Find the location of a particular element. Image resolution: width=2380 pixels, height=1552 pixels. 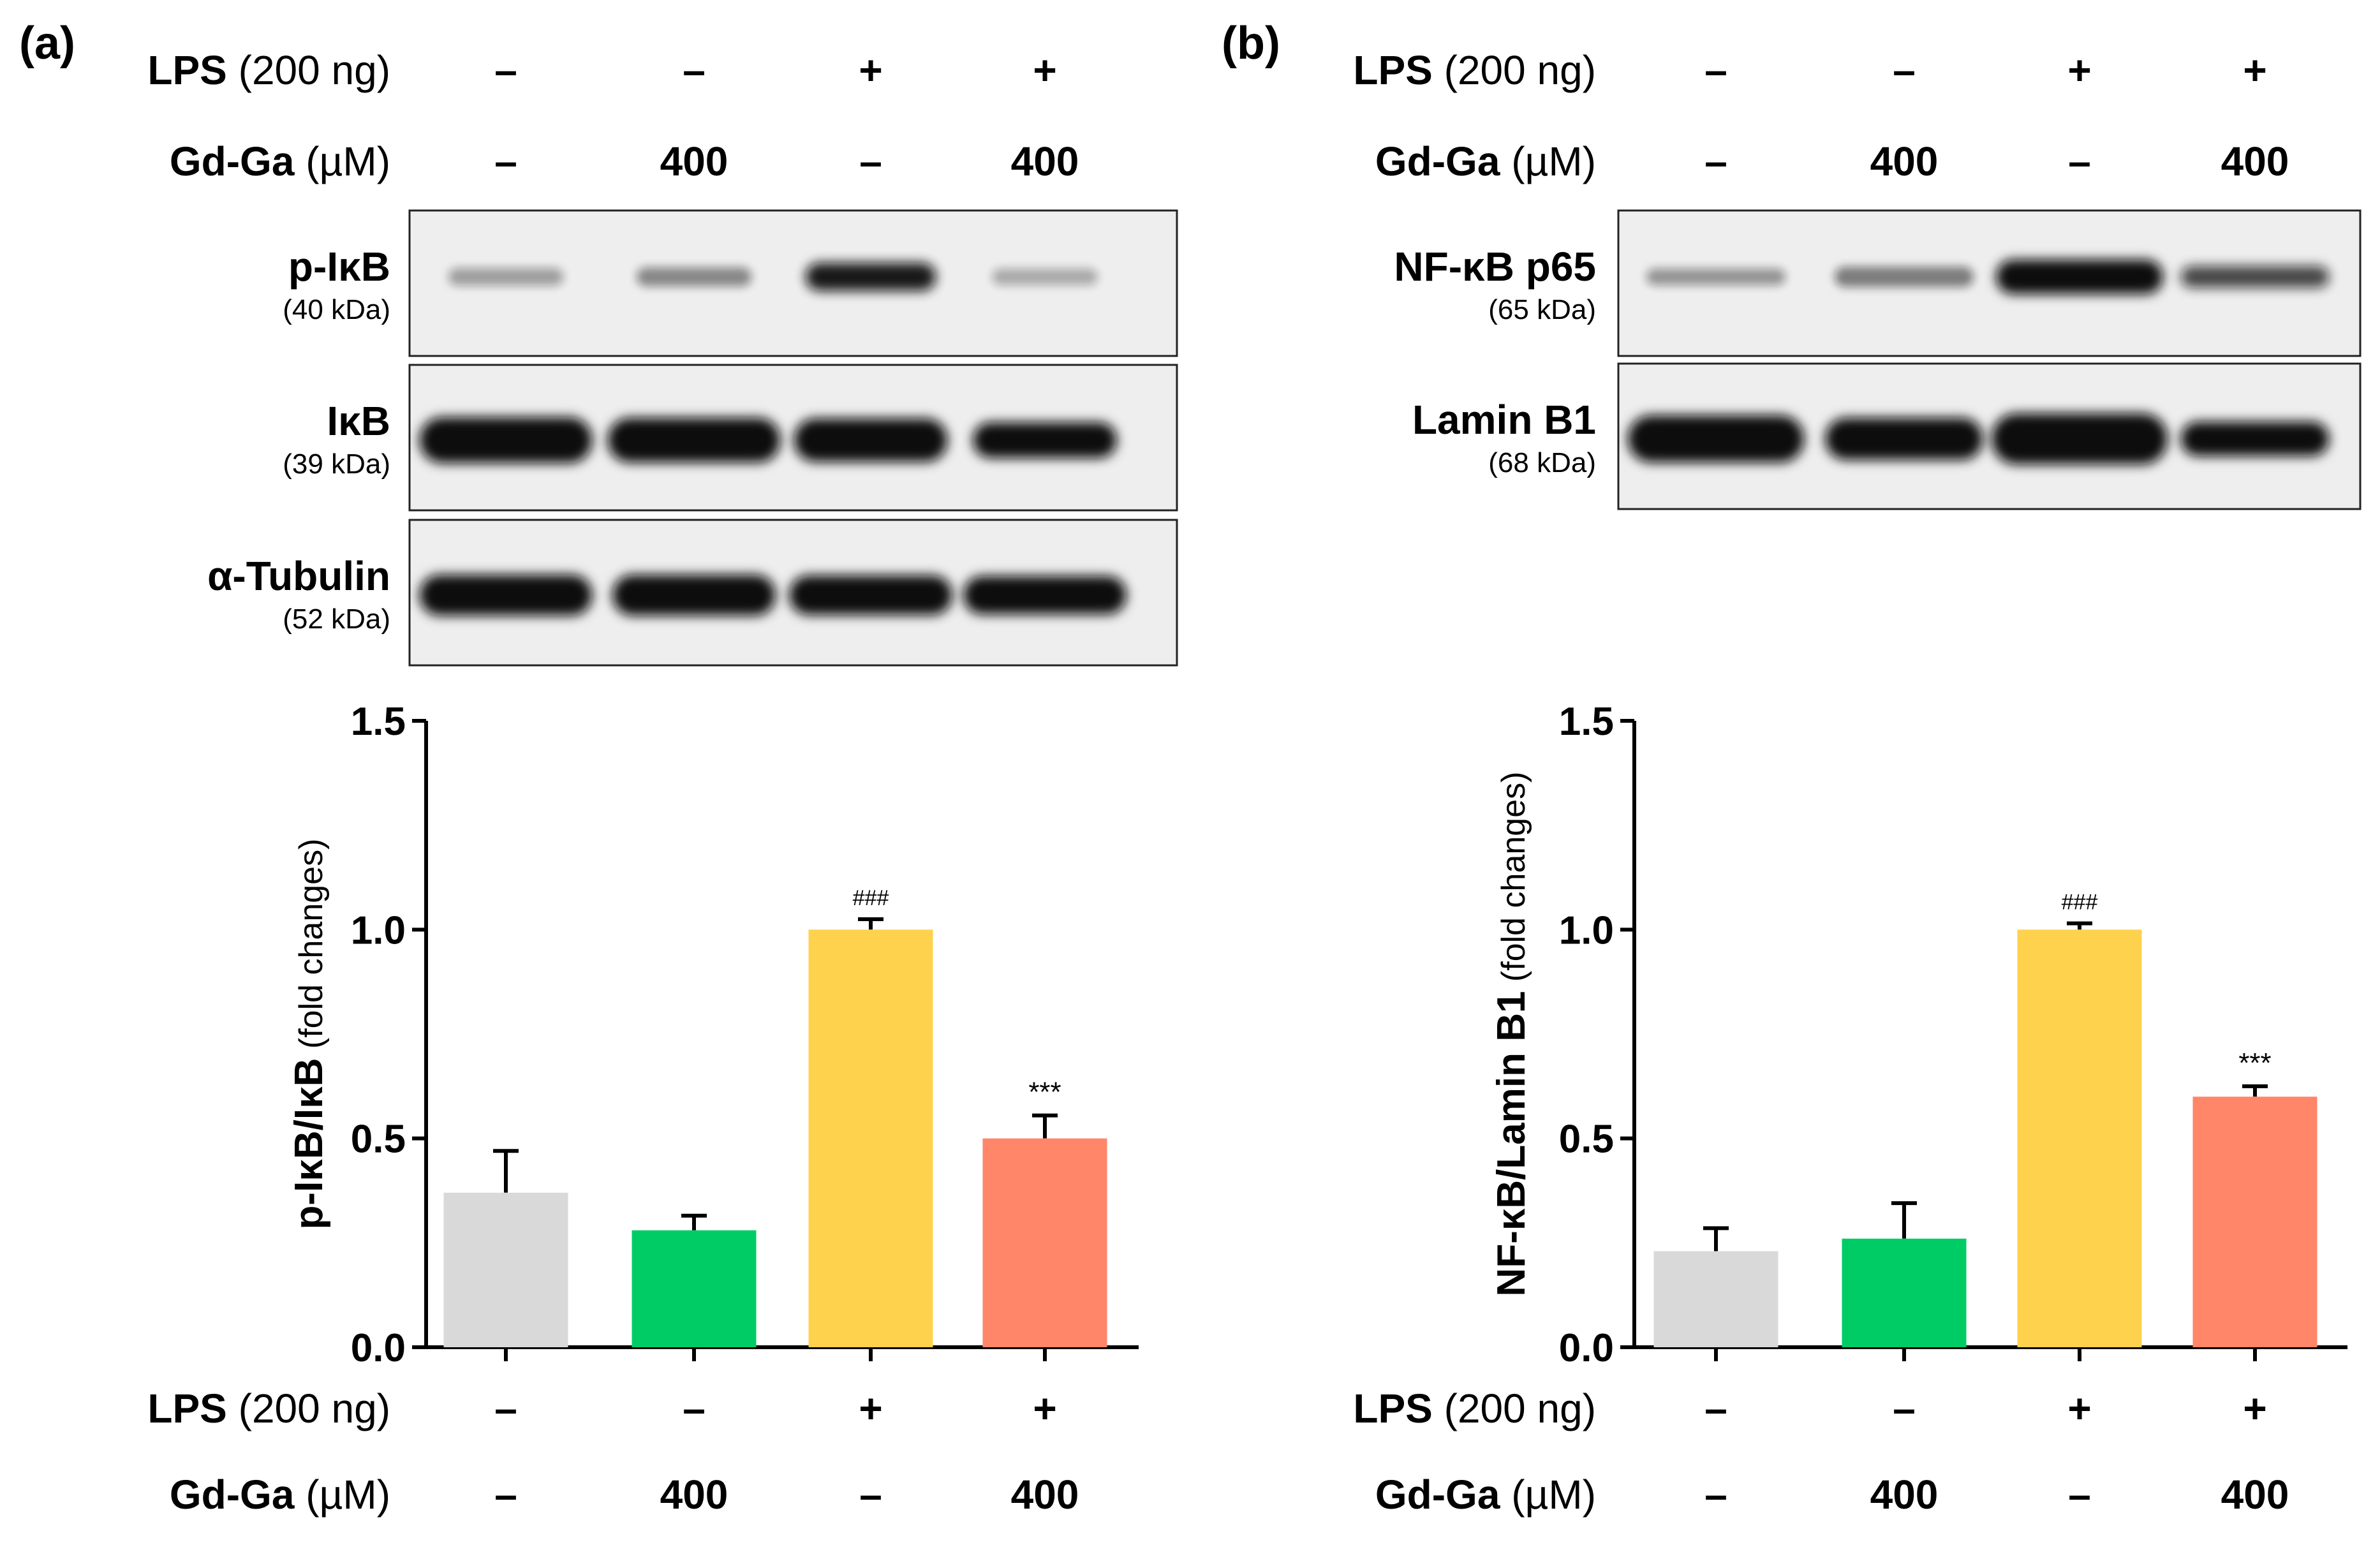

blot-size-label: (39 kDa) is located at coordinates (336, 464).